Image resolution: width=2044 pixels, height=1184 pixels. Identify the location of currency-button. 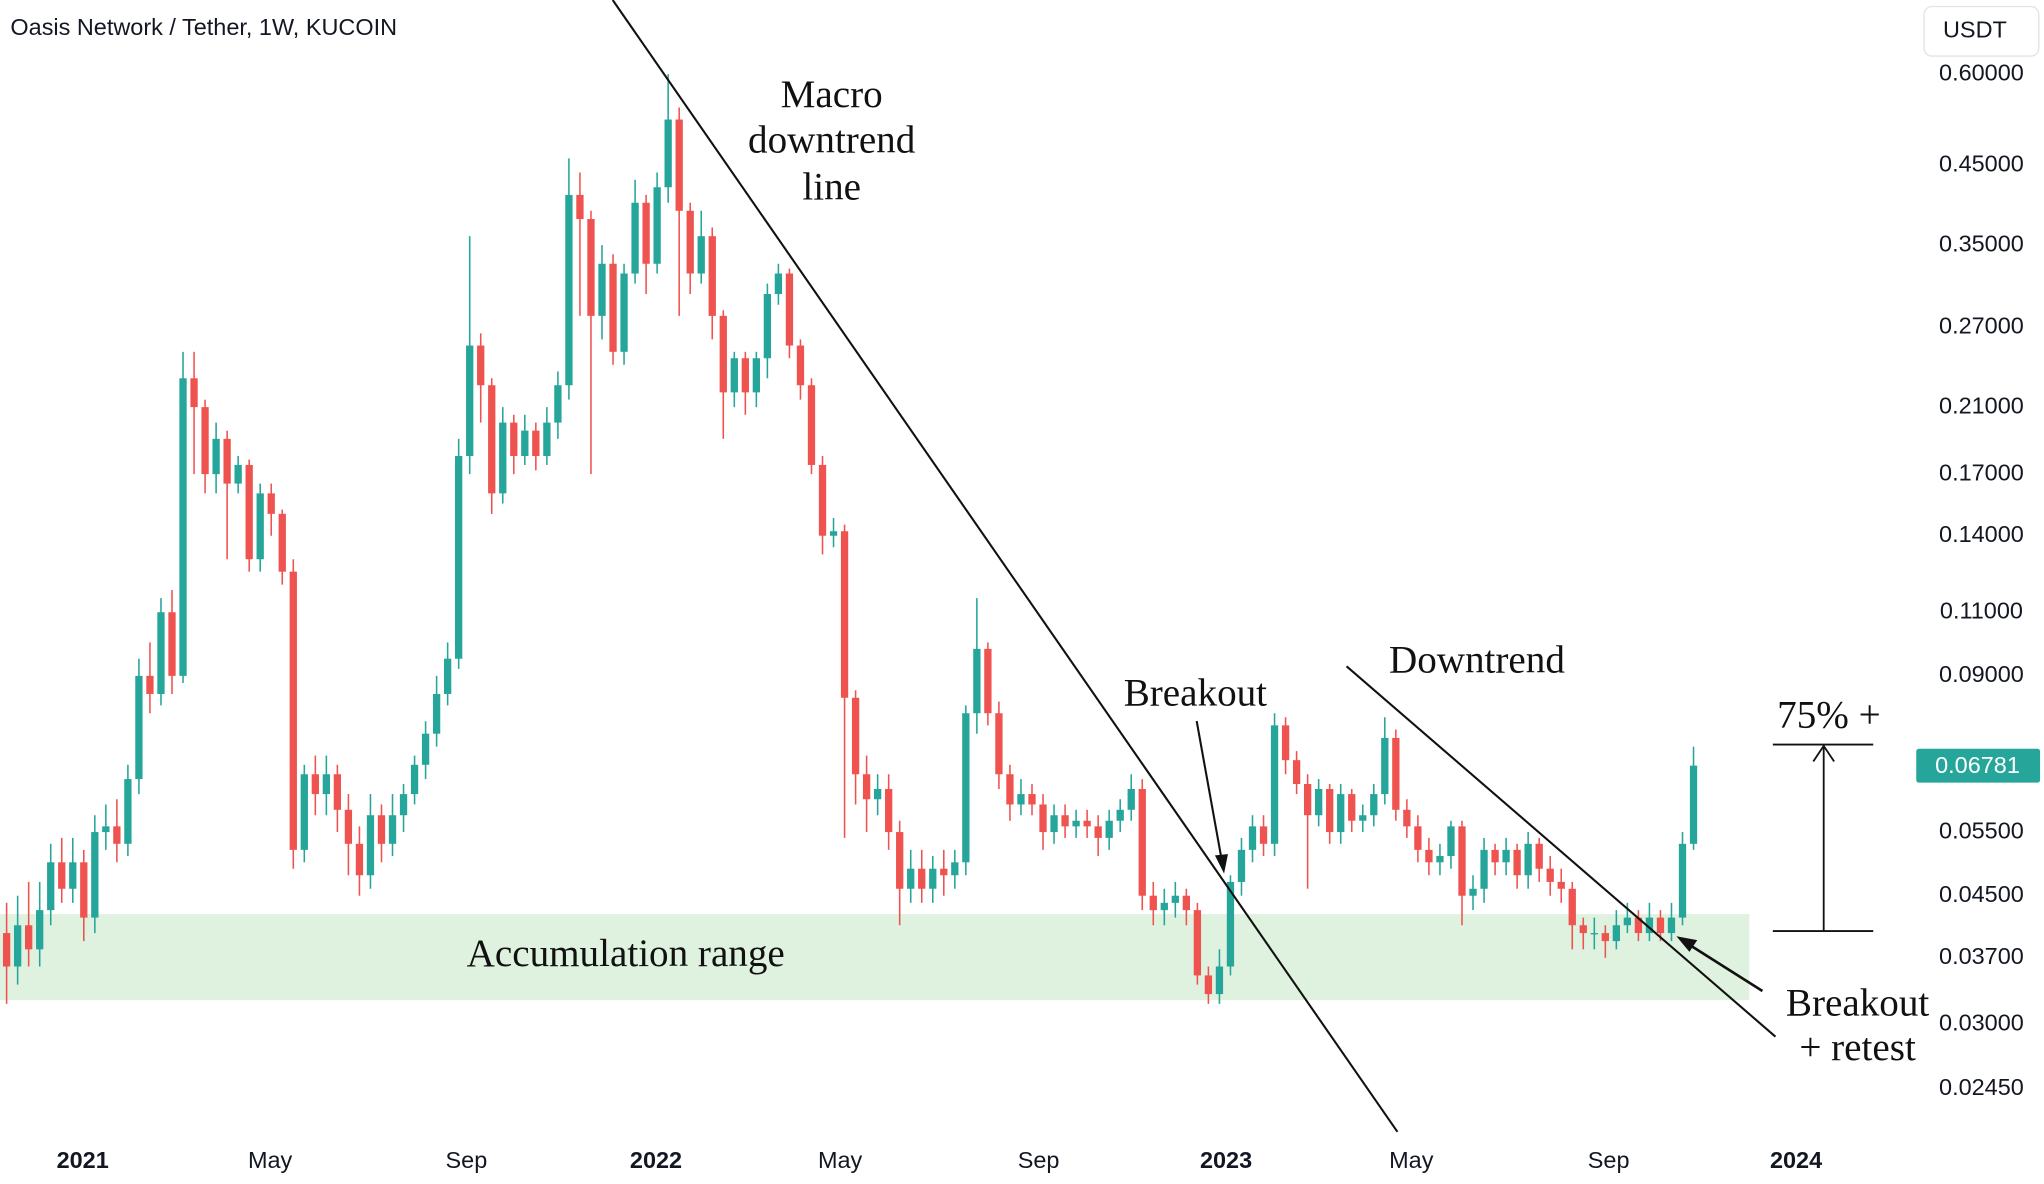
(1981, 31).